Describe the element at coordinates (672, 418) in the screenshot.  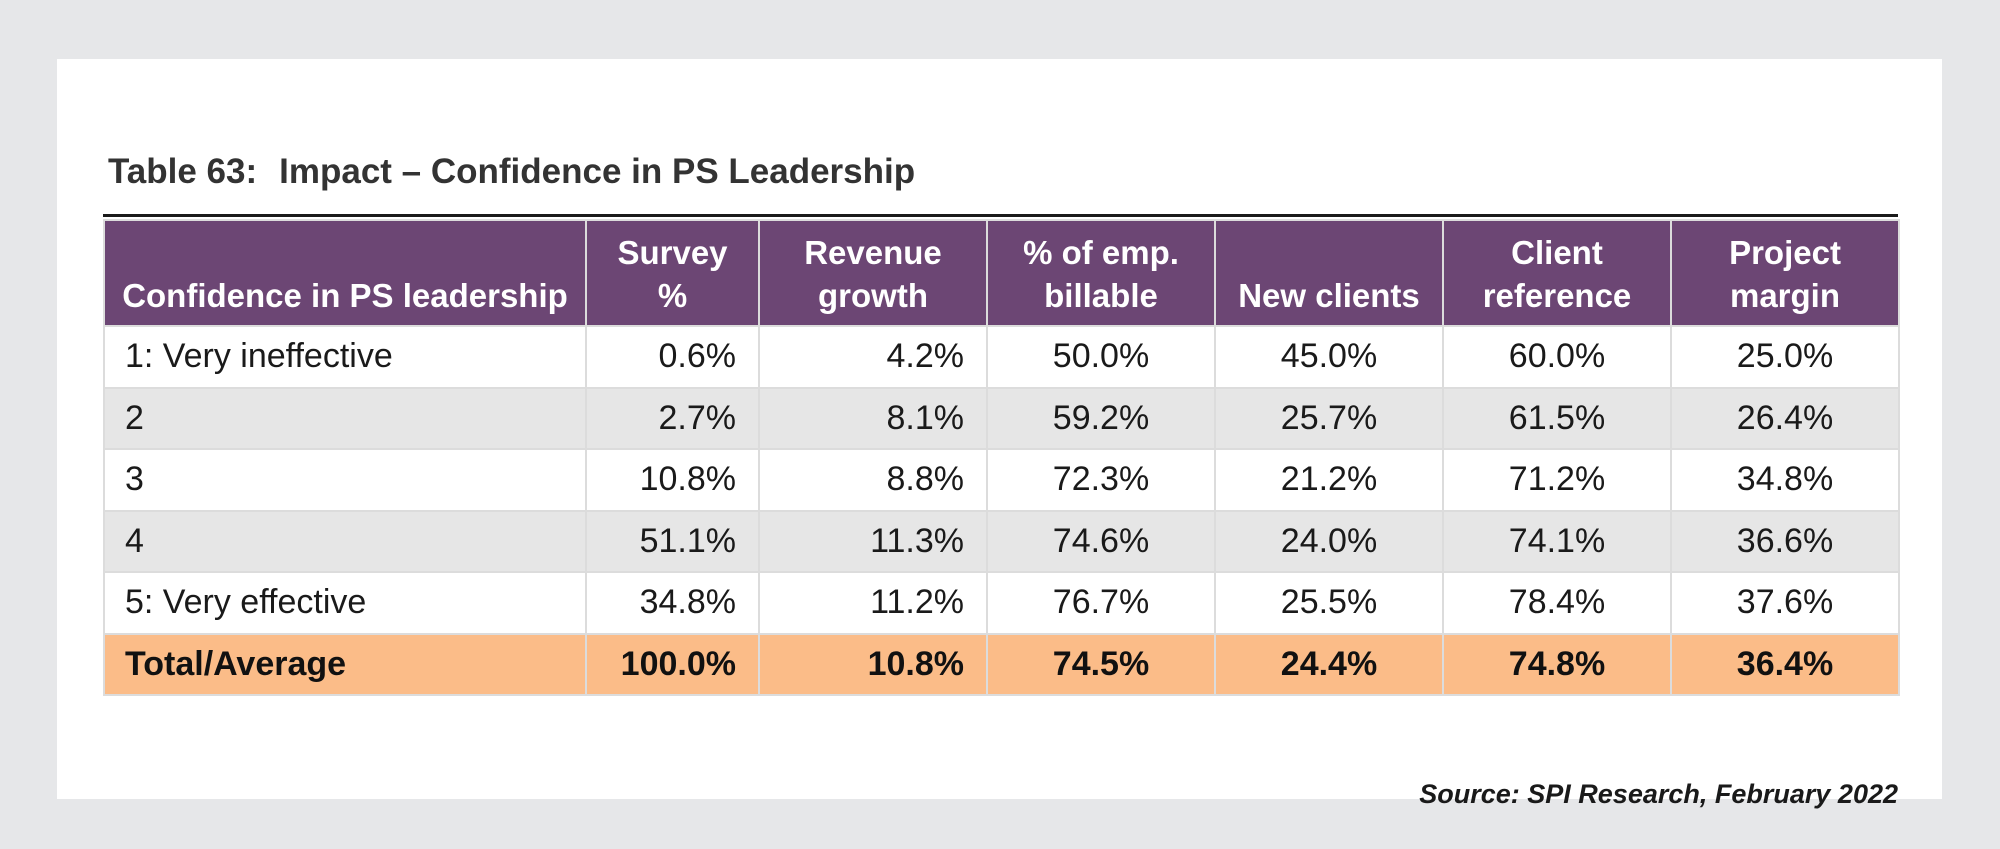
I see `cell-survey: 2.7%` at that location.